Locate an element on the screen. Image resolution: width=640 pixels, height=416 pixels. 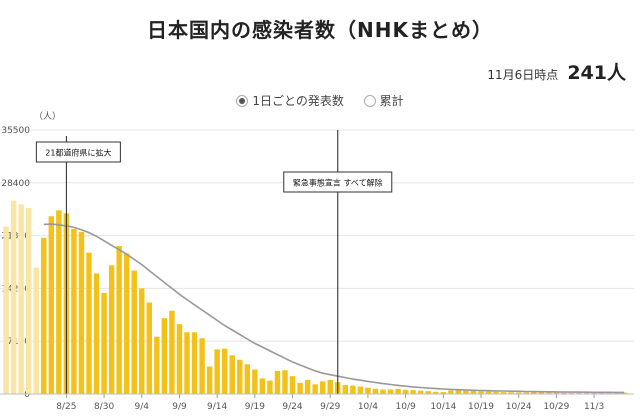
x-tick-label: 9/14 is located at coordinates (217, 407).